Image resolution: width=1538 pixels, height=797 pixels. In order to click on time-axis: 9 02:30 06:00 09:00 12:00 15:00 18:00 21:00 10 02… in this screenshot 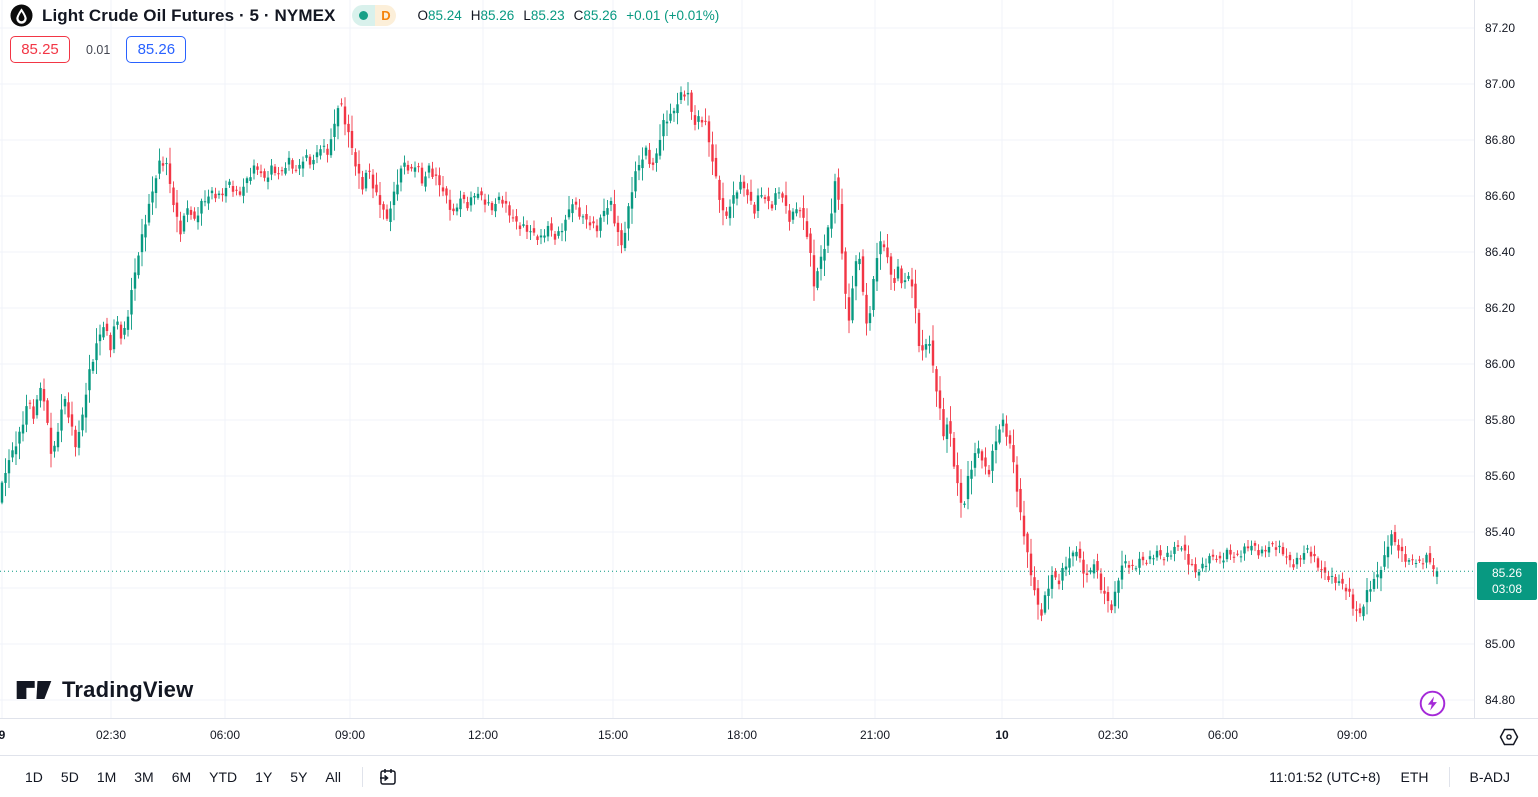, I will do `click(769, 737)`.